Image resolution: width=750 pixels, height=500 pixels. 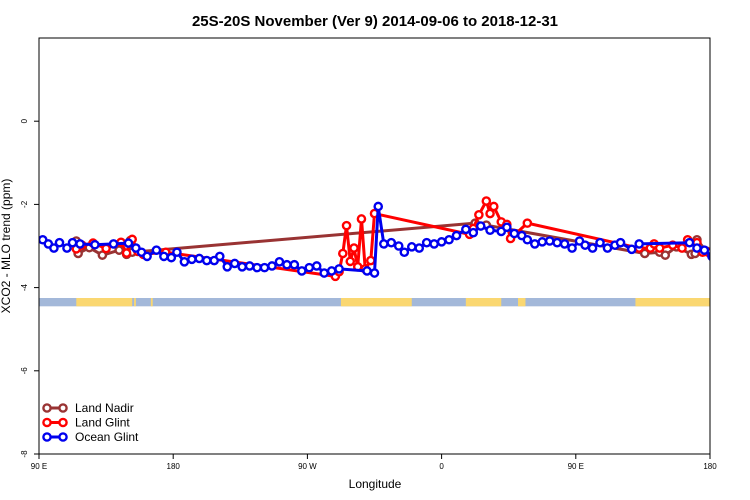 I want to click on land-ocean-band, so click(x=374, y=302).